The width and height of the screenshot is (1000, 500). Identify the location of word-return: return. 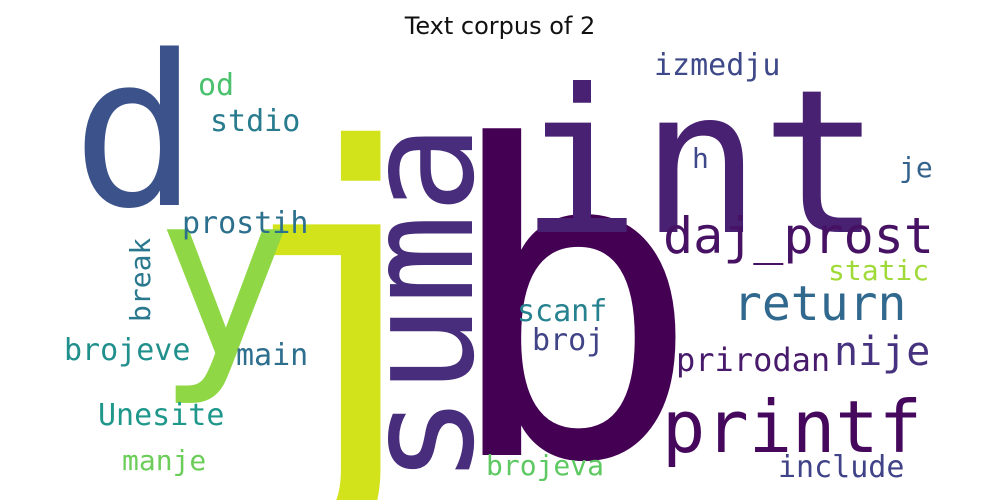
(819, 304).